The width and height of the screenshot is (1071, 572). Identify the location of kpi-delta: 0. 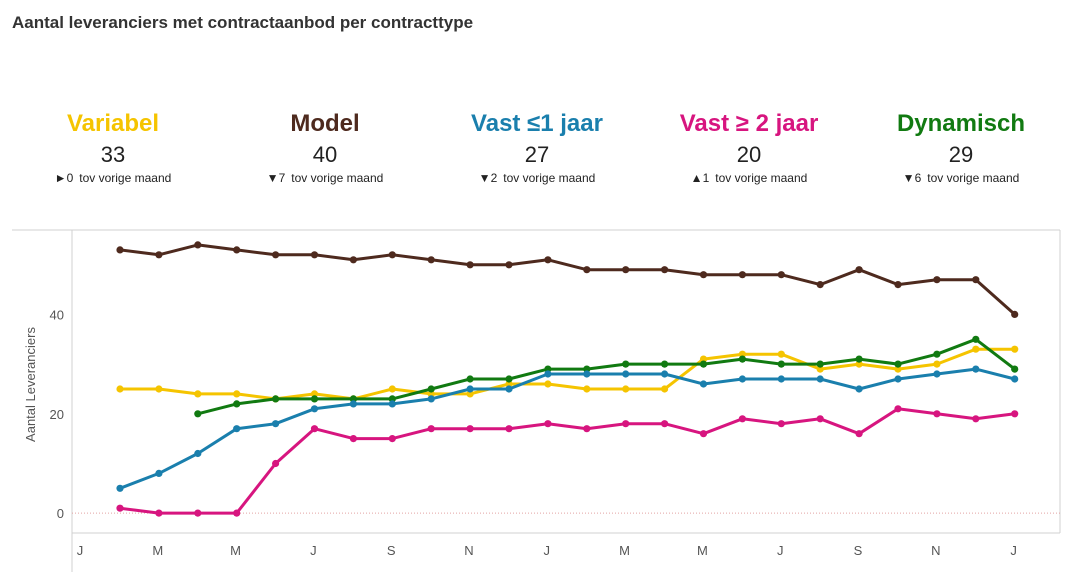
(70, 178).